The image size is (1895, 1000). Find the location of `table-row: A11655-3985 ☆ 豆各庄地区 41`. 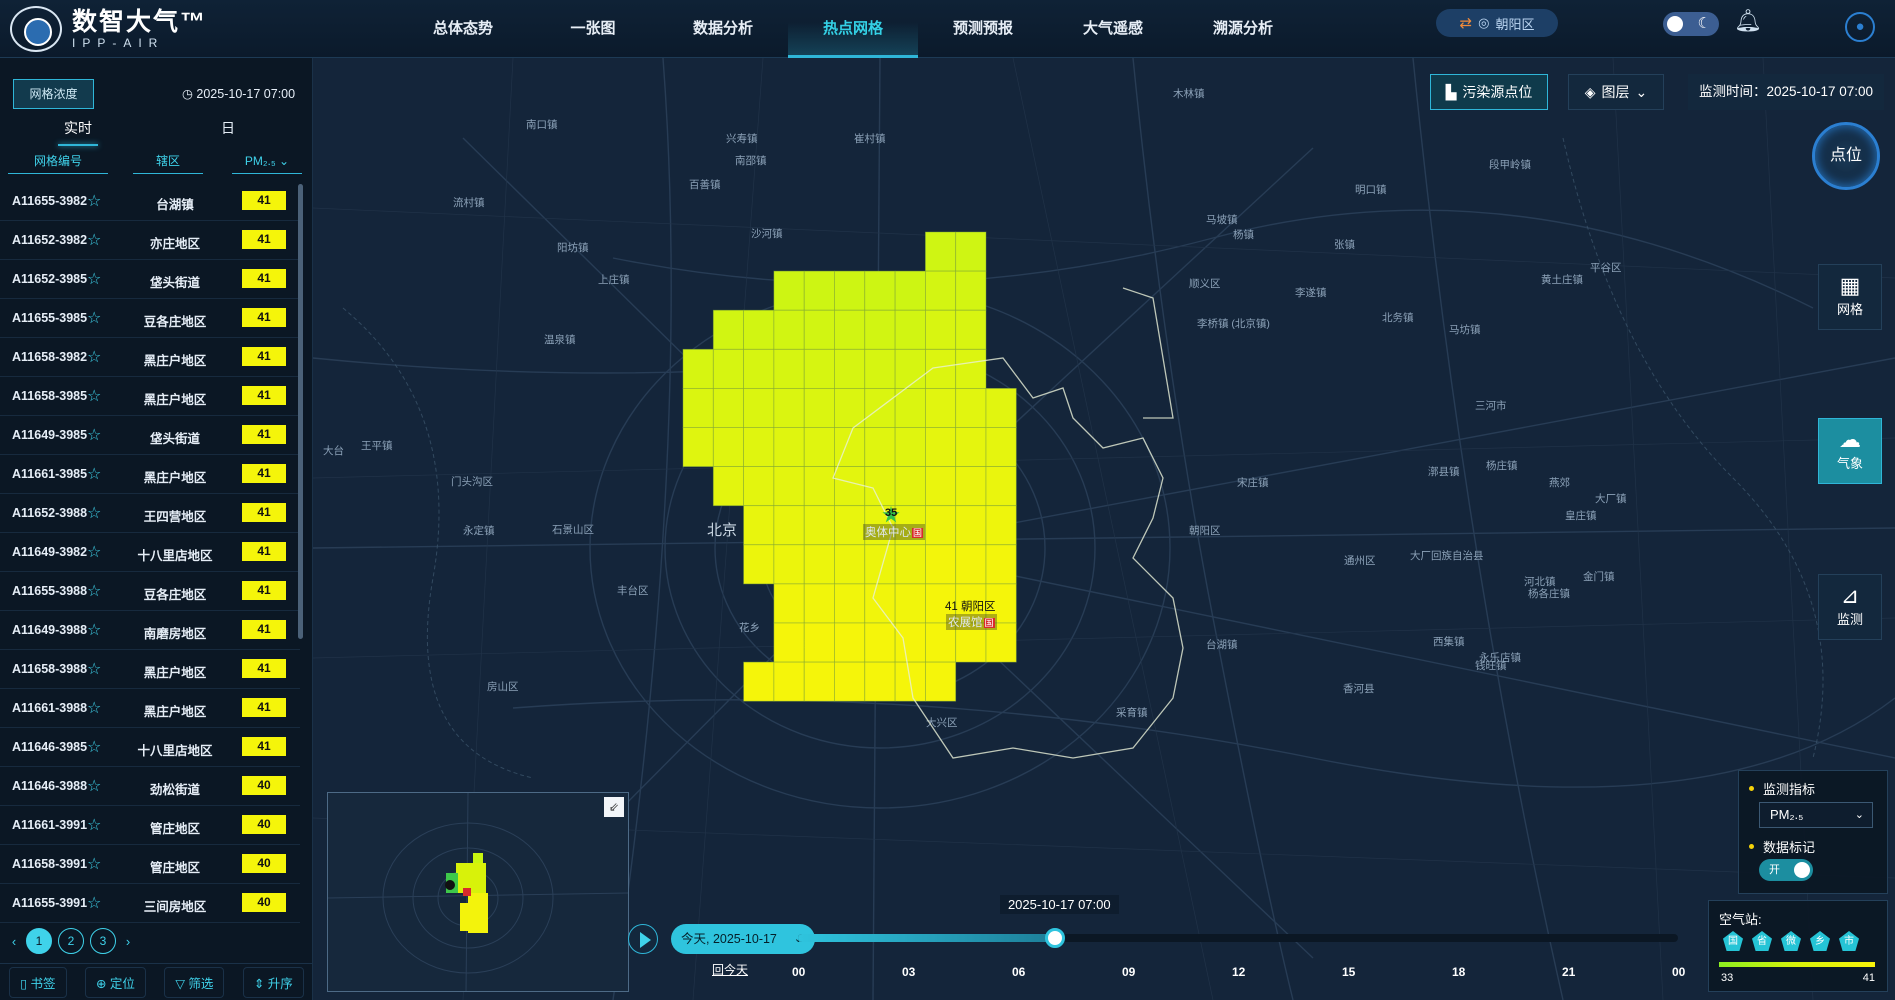

table-row: A11655-3985 ☆ 豆各庄地区 41 is located at coordinates (150, 318).